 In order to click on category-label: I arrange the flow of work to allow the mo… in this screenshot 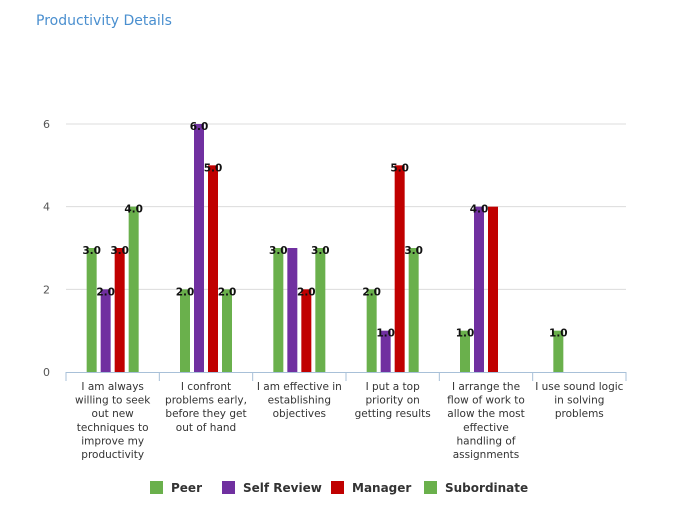, I will do `click(486, 421)`.